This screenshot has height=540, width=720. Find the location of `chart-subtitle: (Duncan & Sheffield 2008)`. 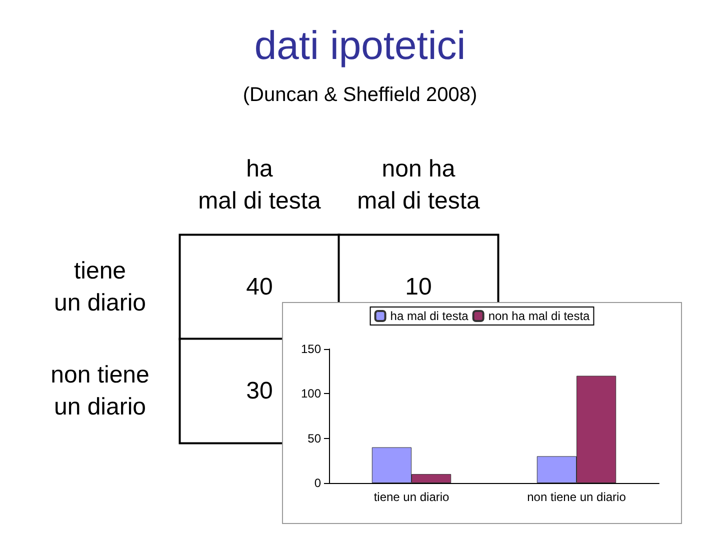

chart-subtitle: (Duncan & Sheffield 2008) is located at coordinates (360, 95).